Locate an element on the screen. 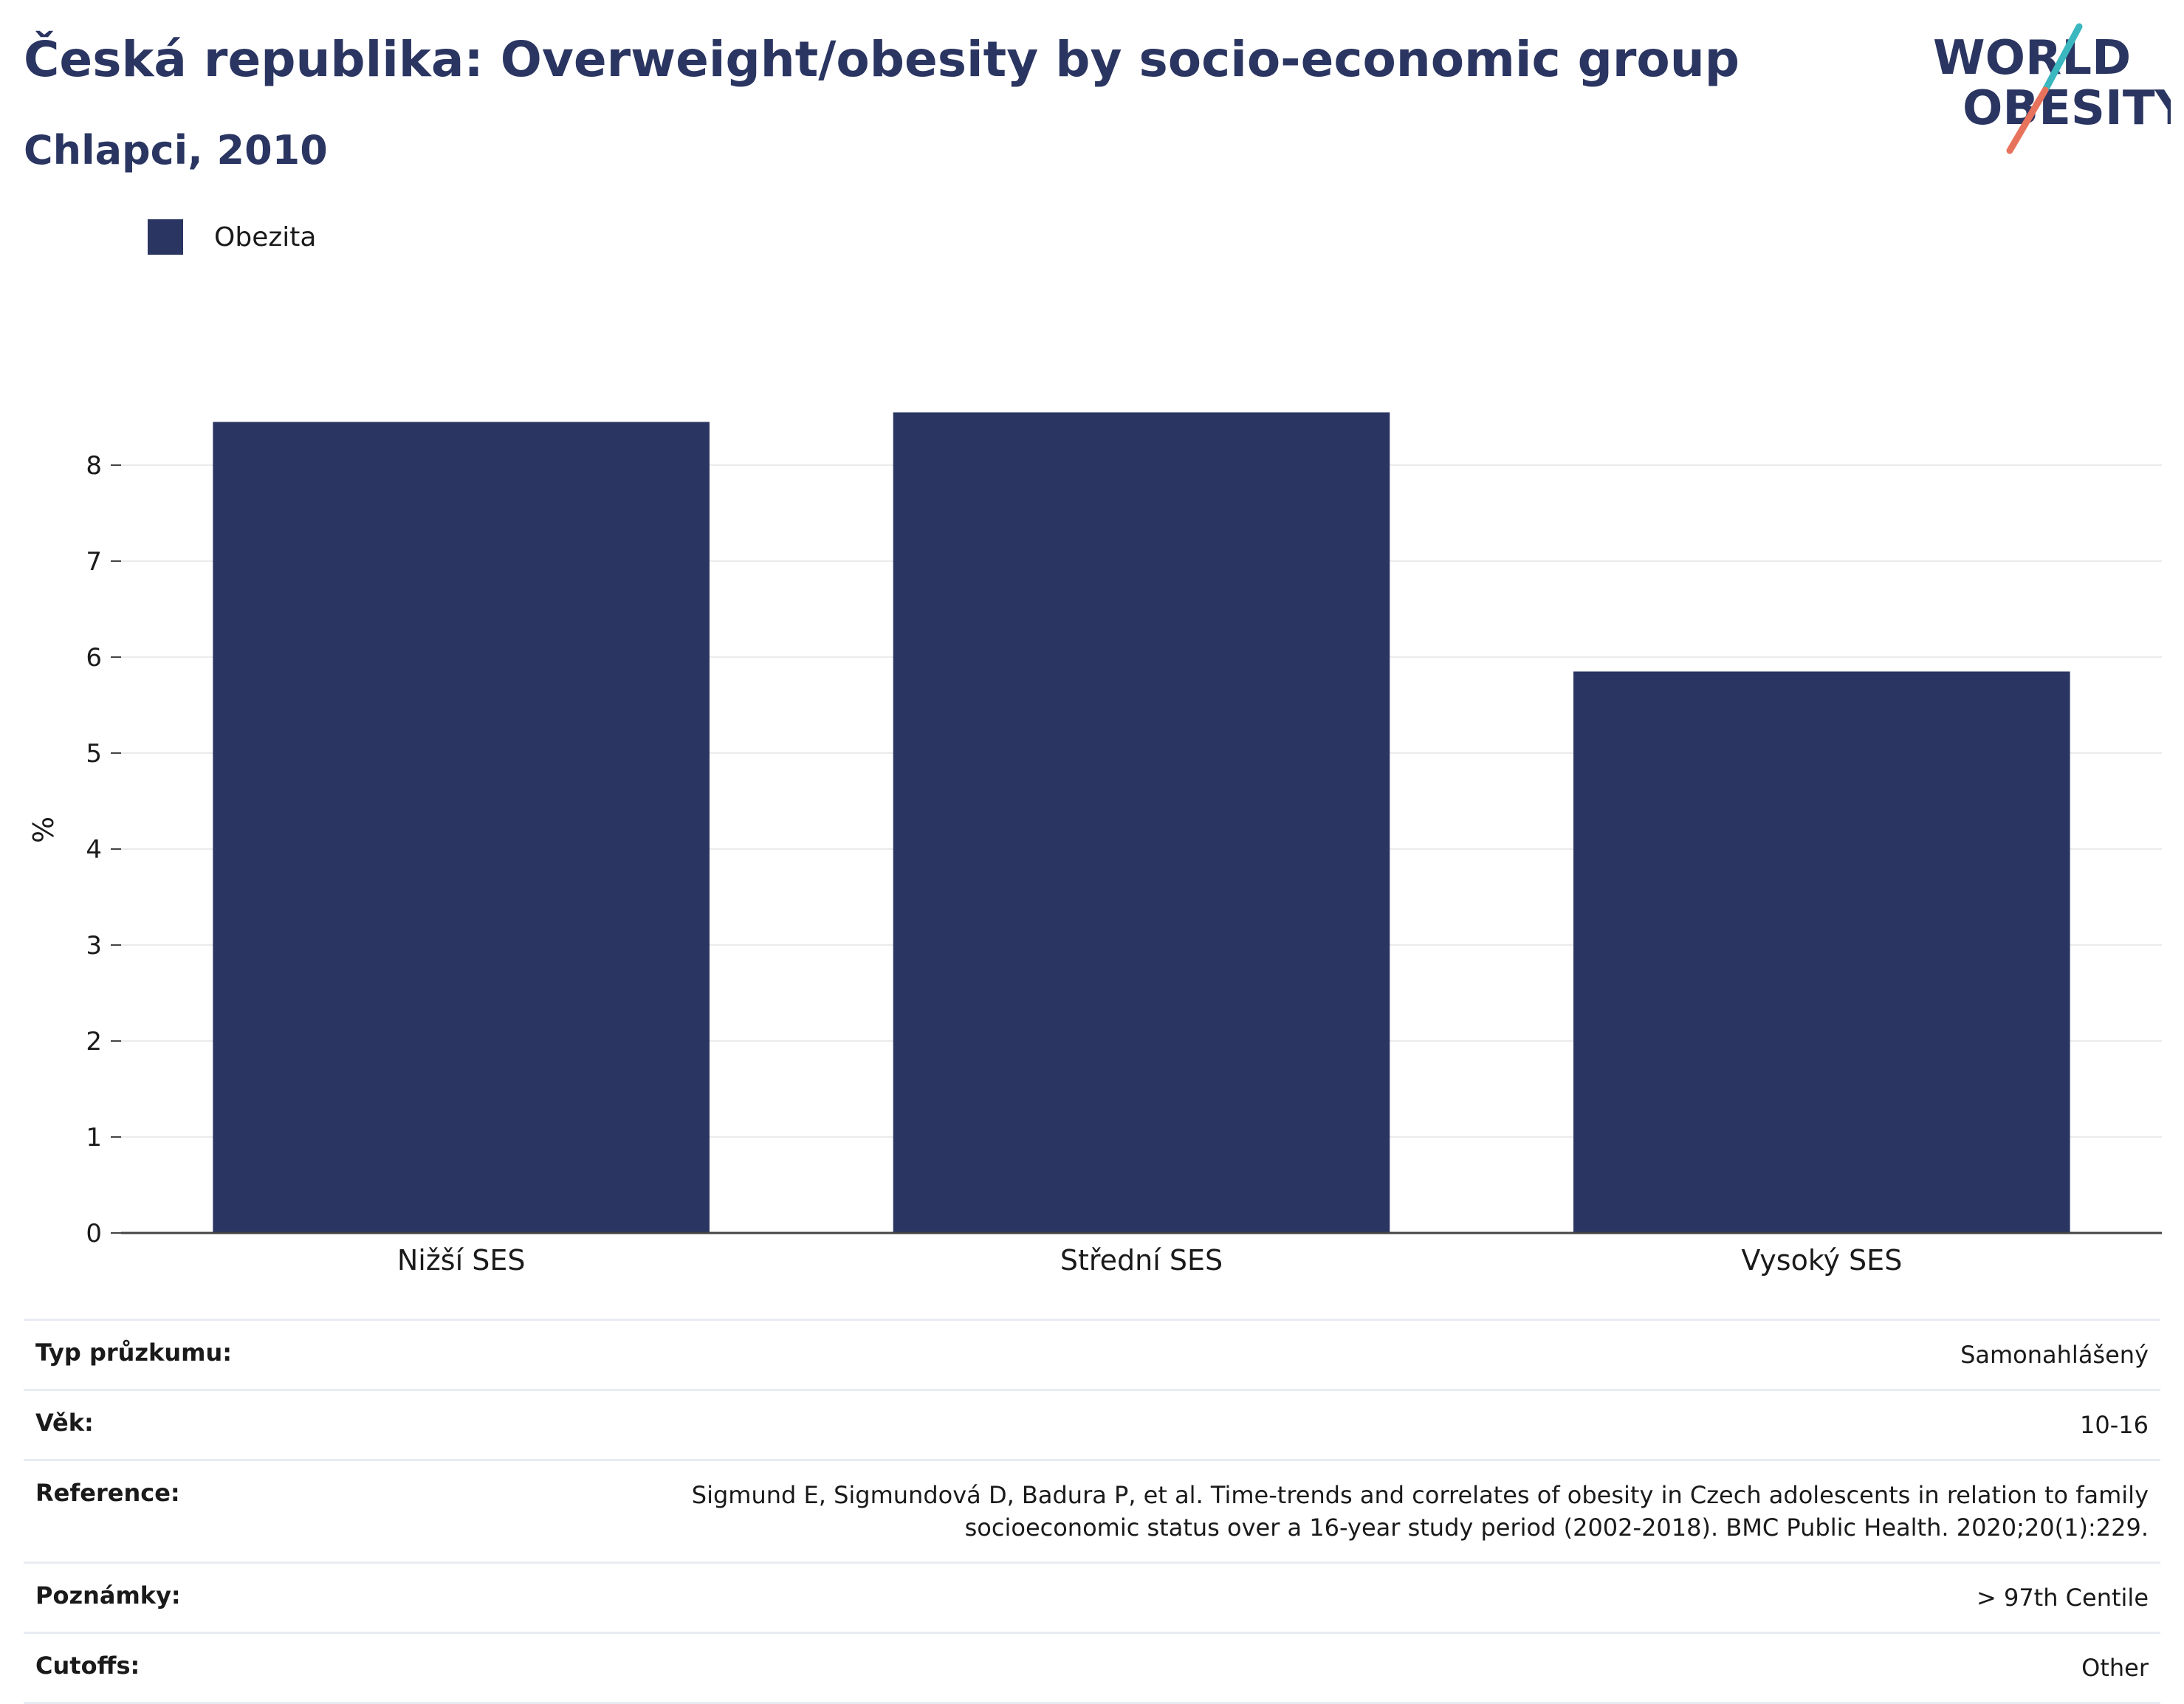 The image size is (2184, 1704). y-tick-label-8: 8 is located at coordinates (94, 466).